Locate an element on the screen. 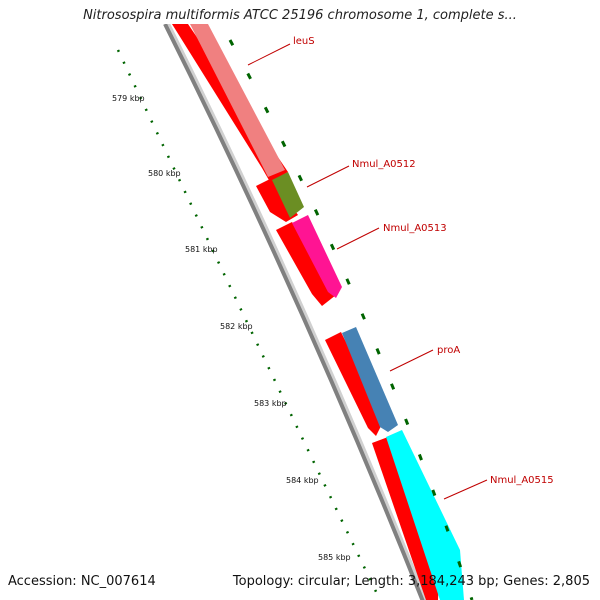  gene-bar-Nmul_A0512 is located at coordinates (288, 195).